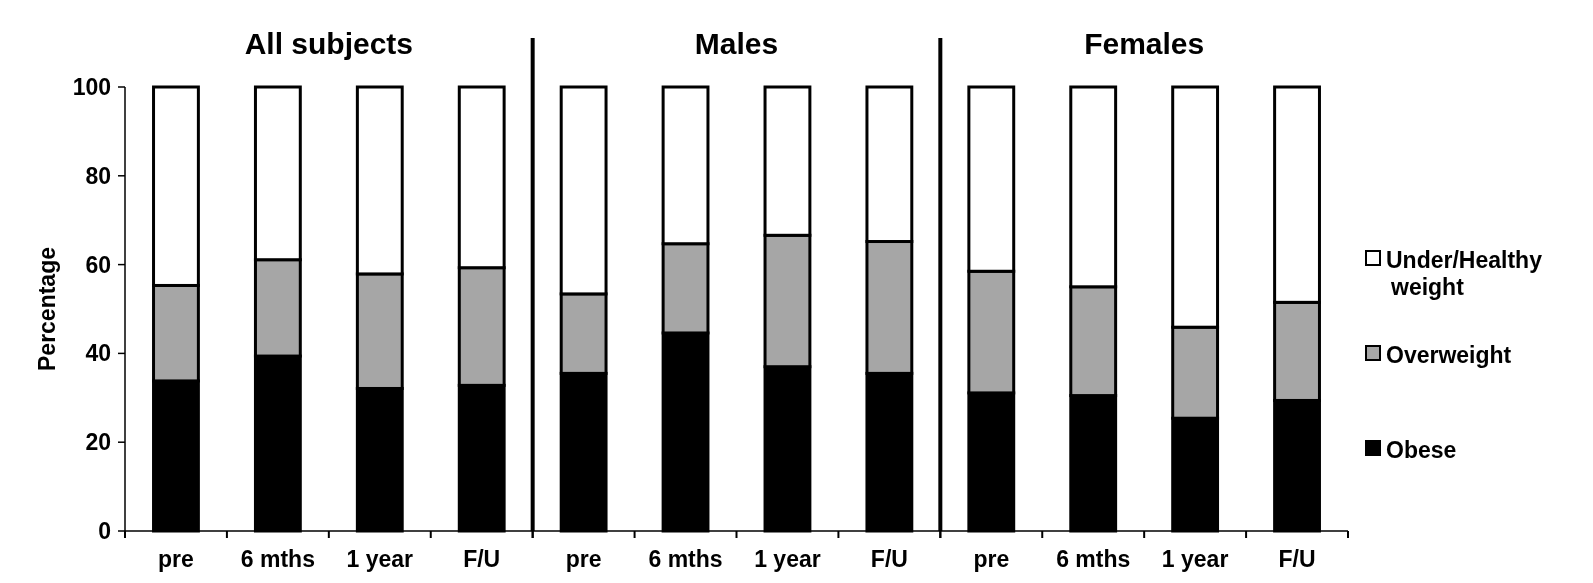  I want to click on y-tick-label: 40, so click(98, 353).